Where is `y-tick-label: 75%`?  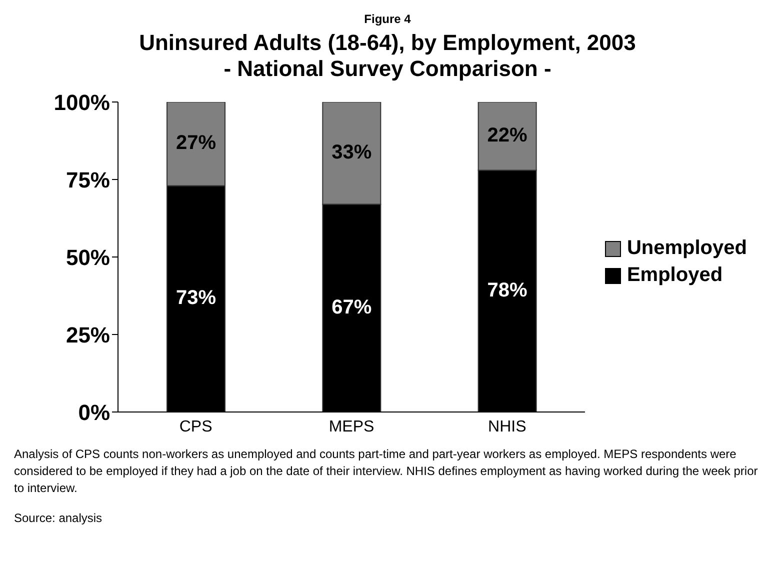
y-tick-label: 75% is located at coordinates (88, 179).